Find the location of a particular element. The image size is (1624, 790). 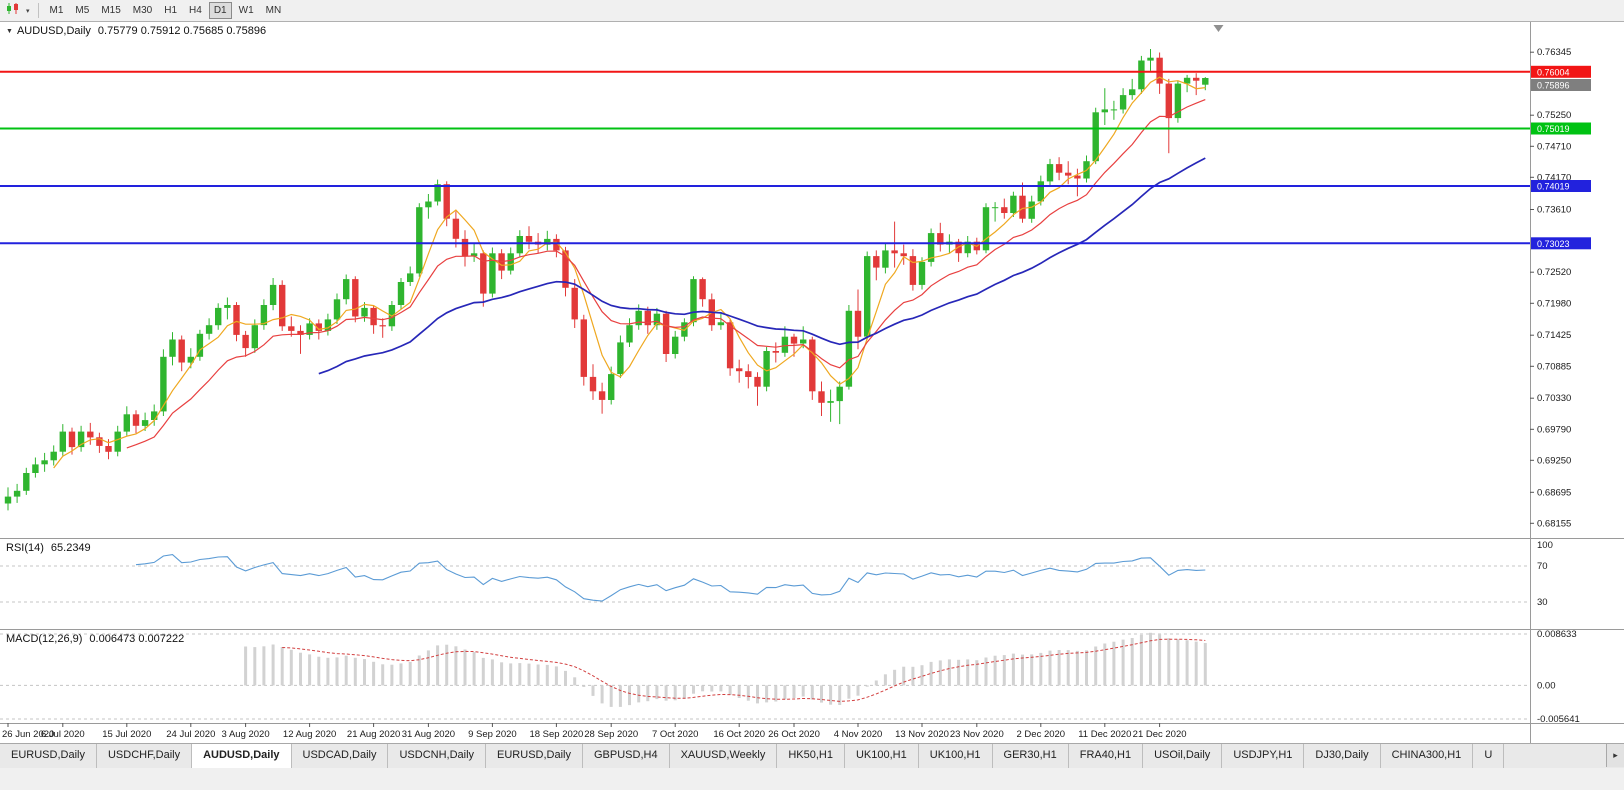

timeframe-button-h1: H1 is located at coordinates (171, 10).